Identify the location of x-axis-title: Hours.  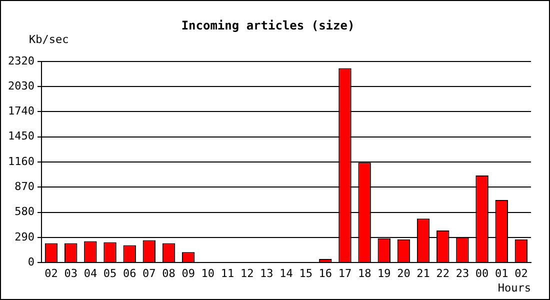
(514, 287).